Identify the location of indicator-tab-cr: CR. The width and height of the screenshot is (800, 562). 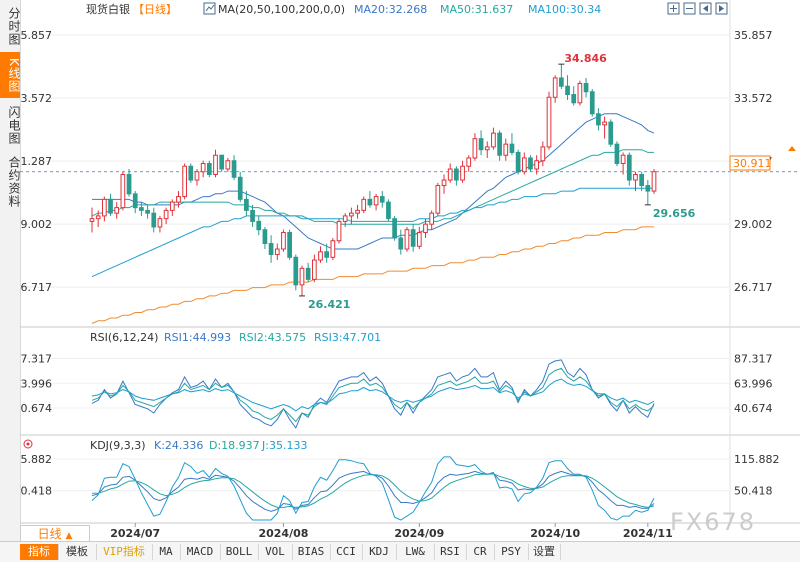
(480, 552).